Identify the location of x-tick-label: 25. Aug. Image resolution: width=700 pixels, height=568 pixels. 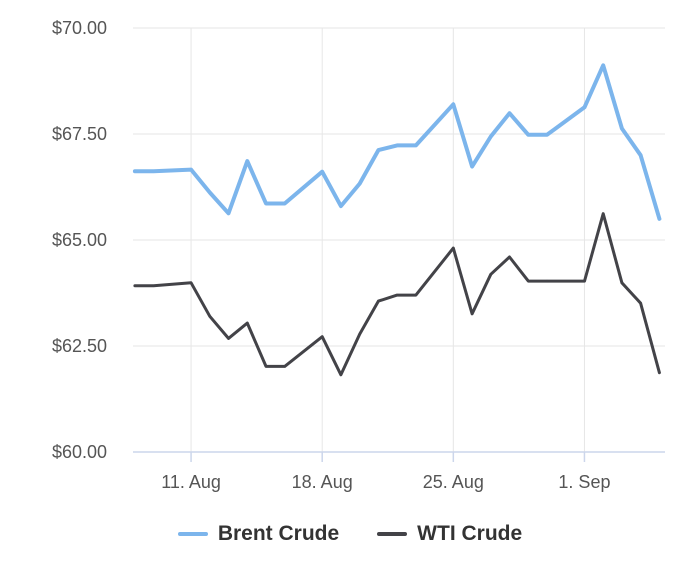
(453, 482).